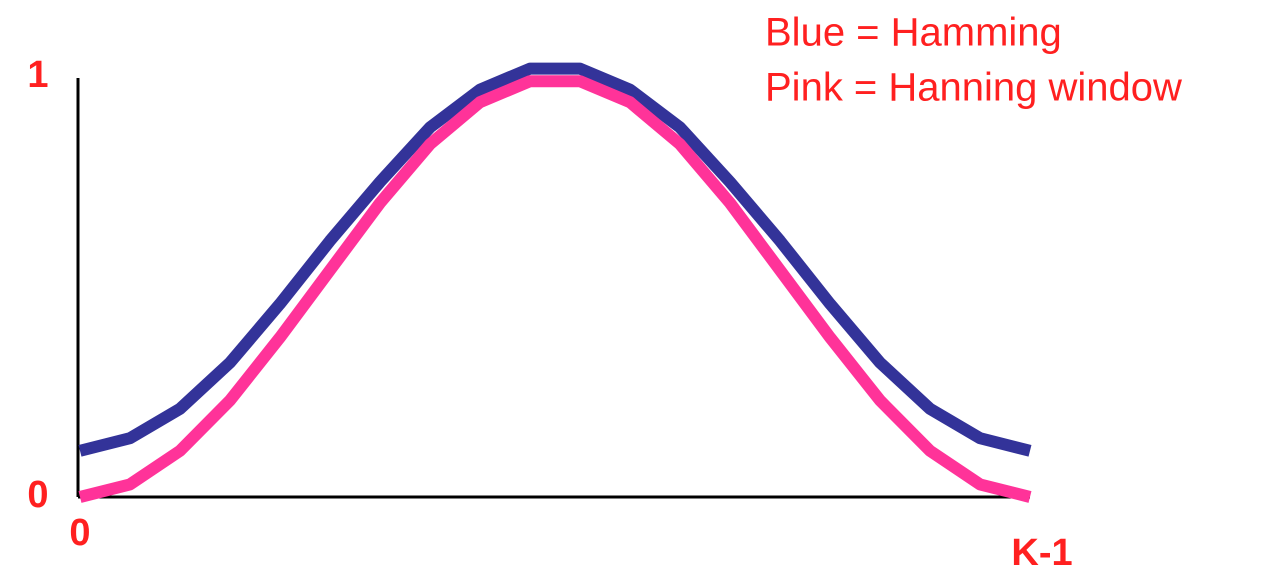 The height and width of the screenshot is (571, 1266). I want to click on y-tick-label: 0, so click(37, 495).